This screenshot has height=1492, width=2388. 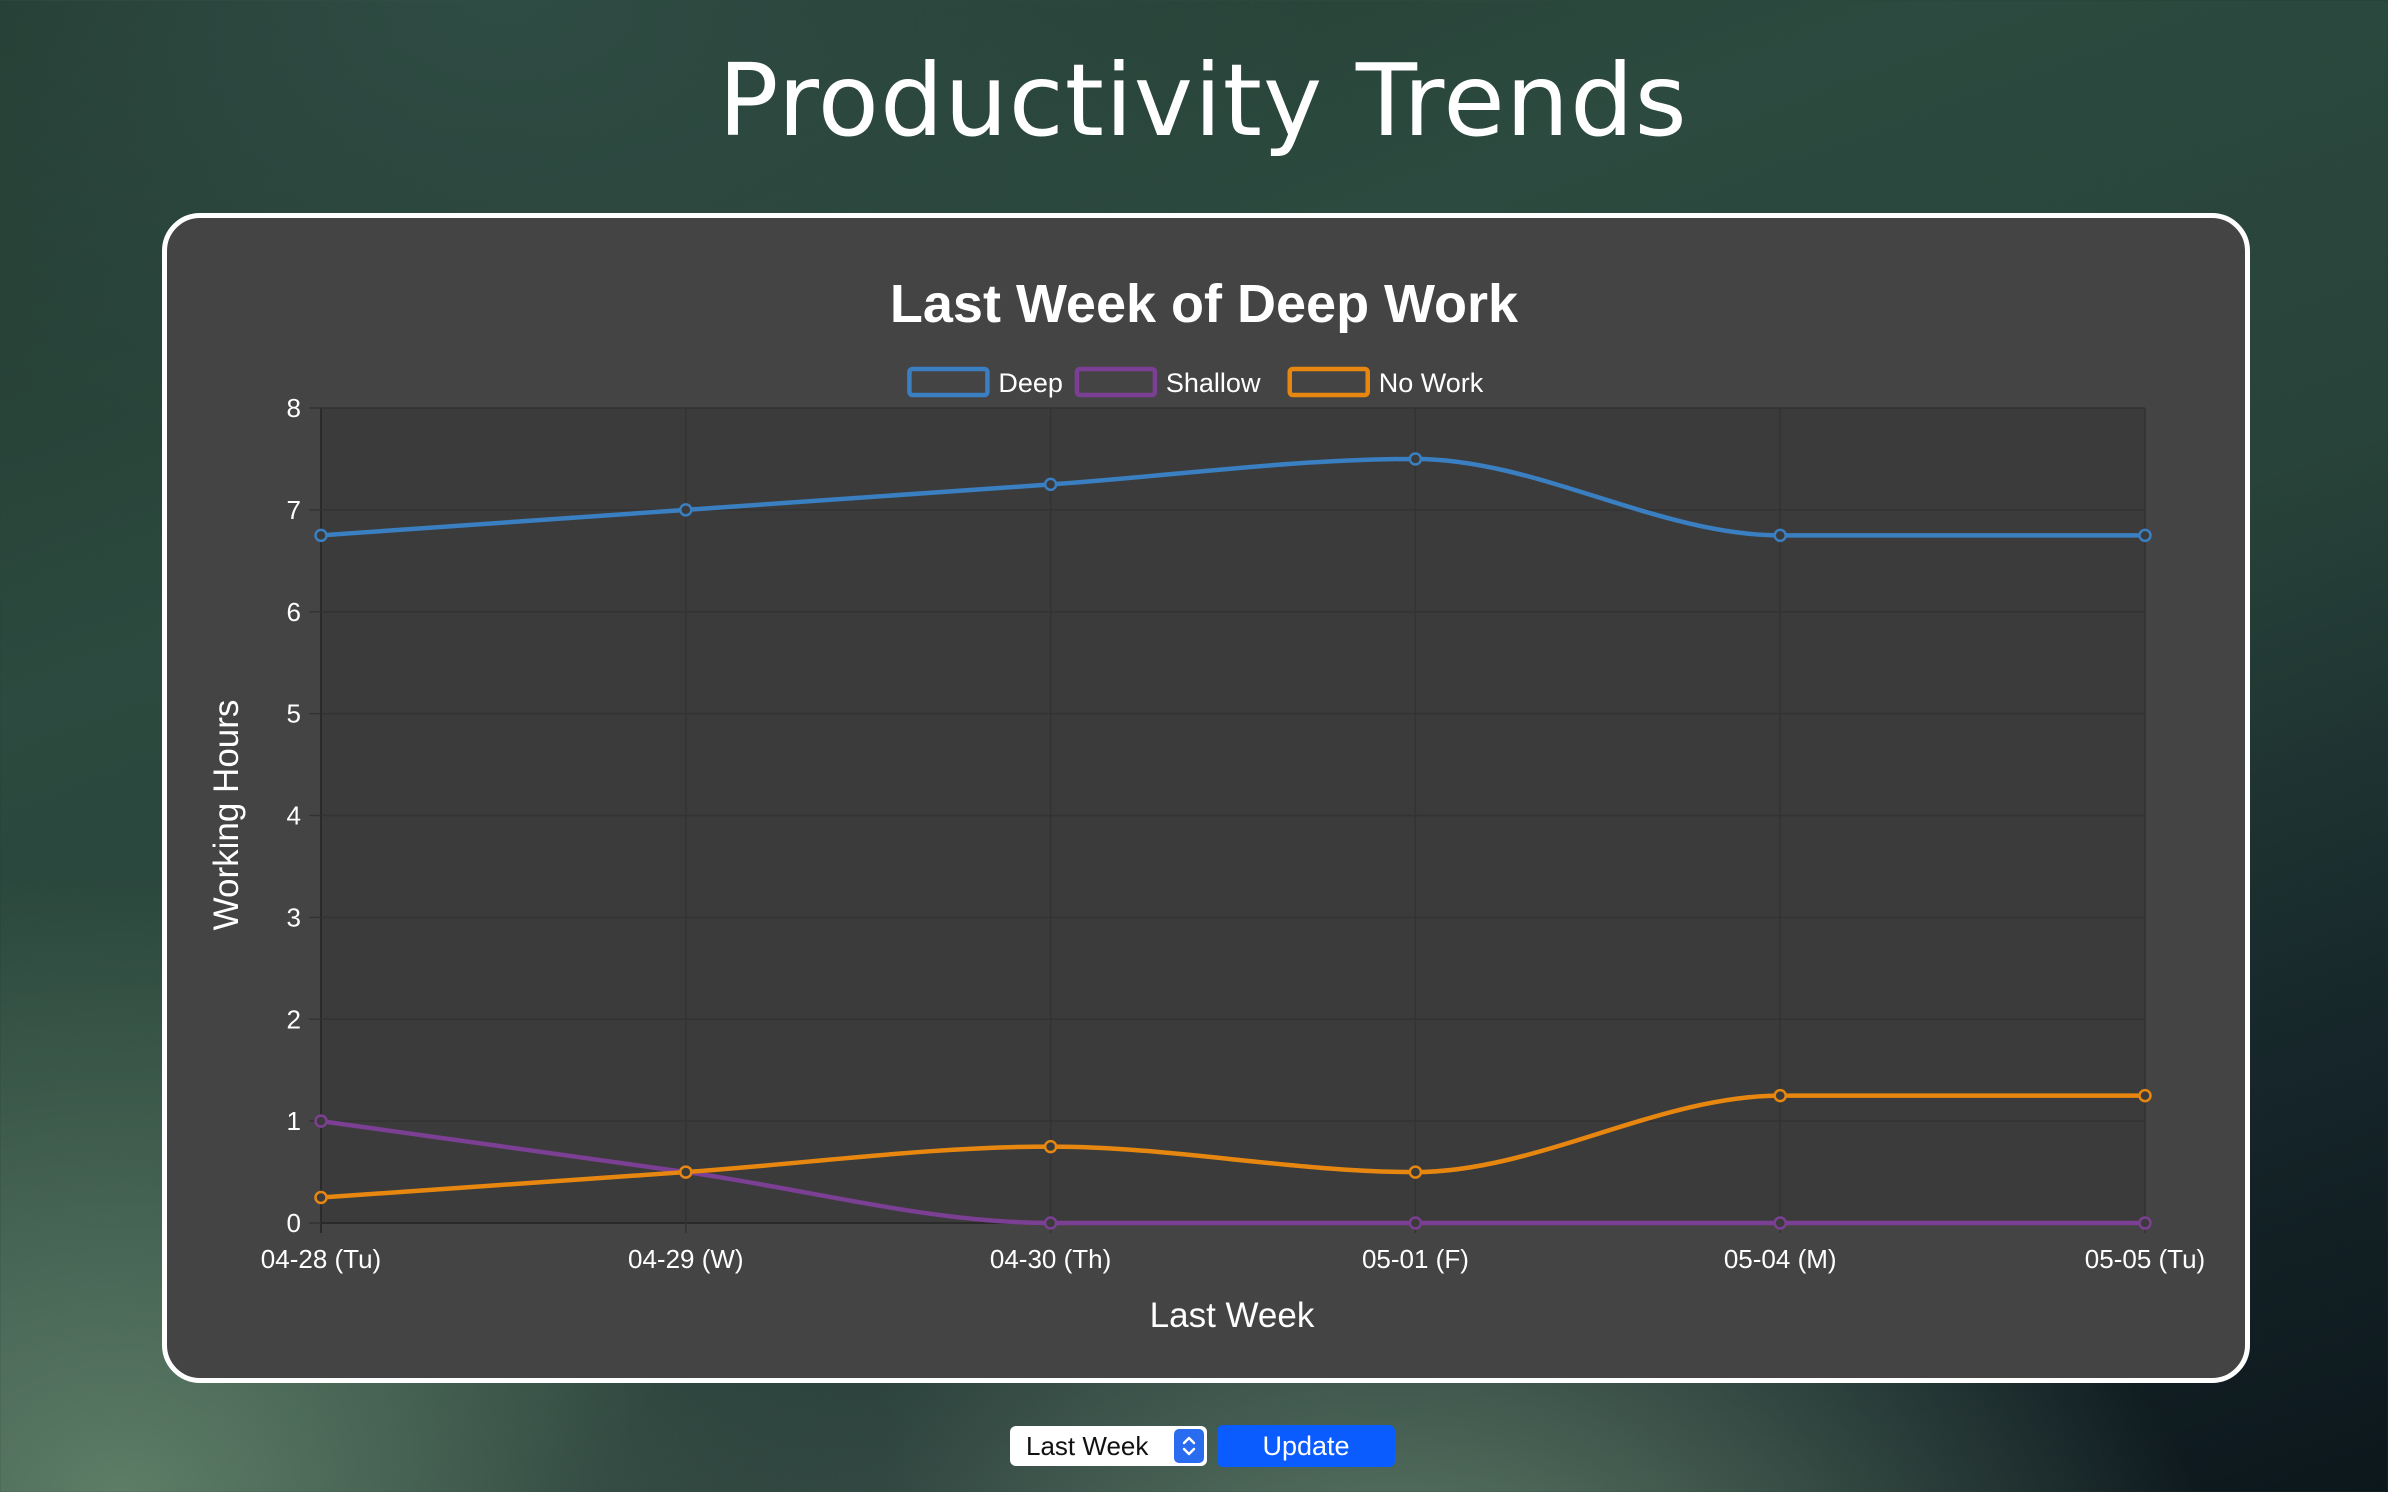 I want to click on y-tick-label: 2, so click(x=294, y=1019).